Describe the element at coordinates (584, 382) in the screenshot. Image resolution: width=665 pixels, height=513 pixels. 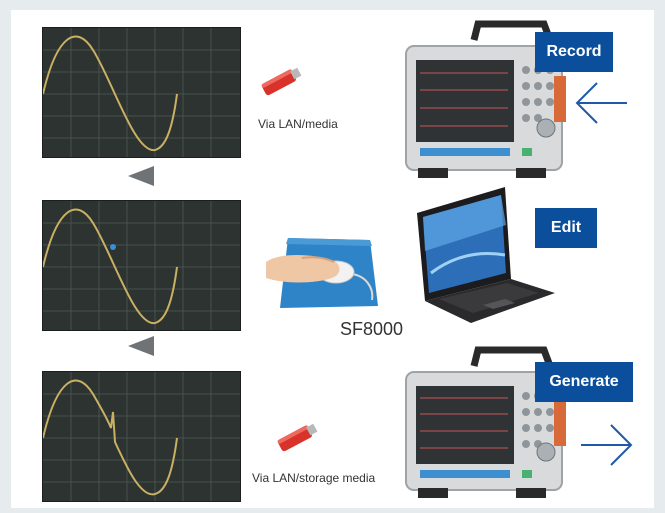
I see `generate-tag: Generate` at that location.